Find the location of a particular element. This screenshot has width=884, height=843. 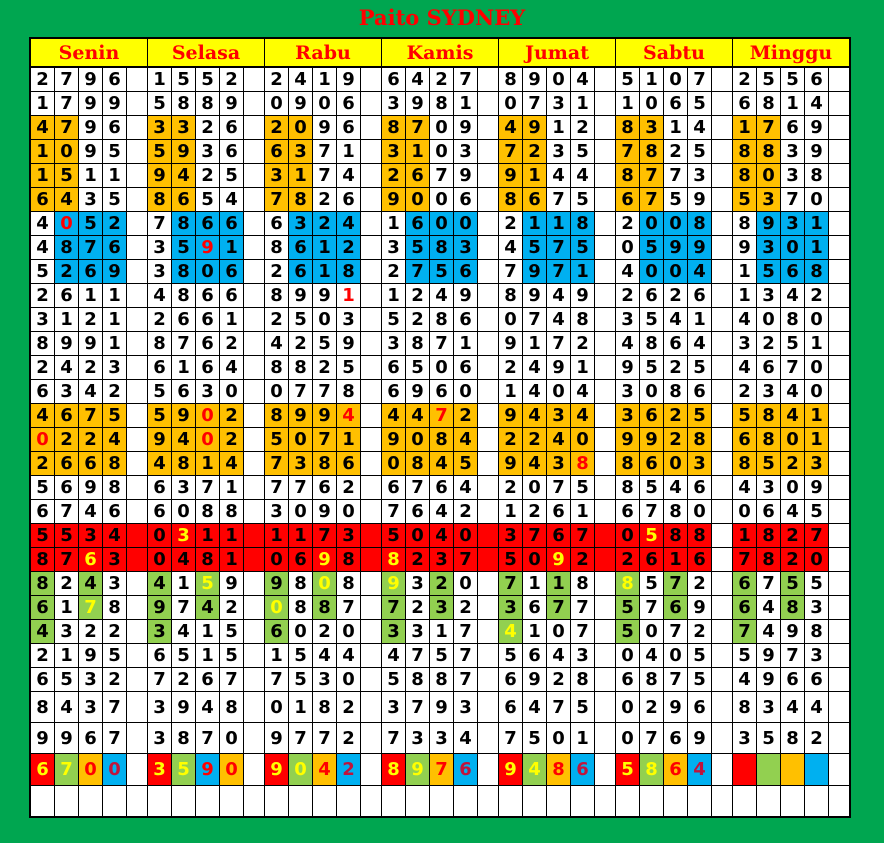

summary-cell is located at coordinates (768, 769).